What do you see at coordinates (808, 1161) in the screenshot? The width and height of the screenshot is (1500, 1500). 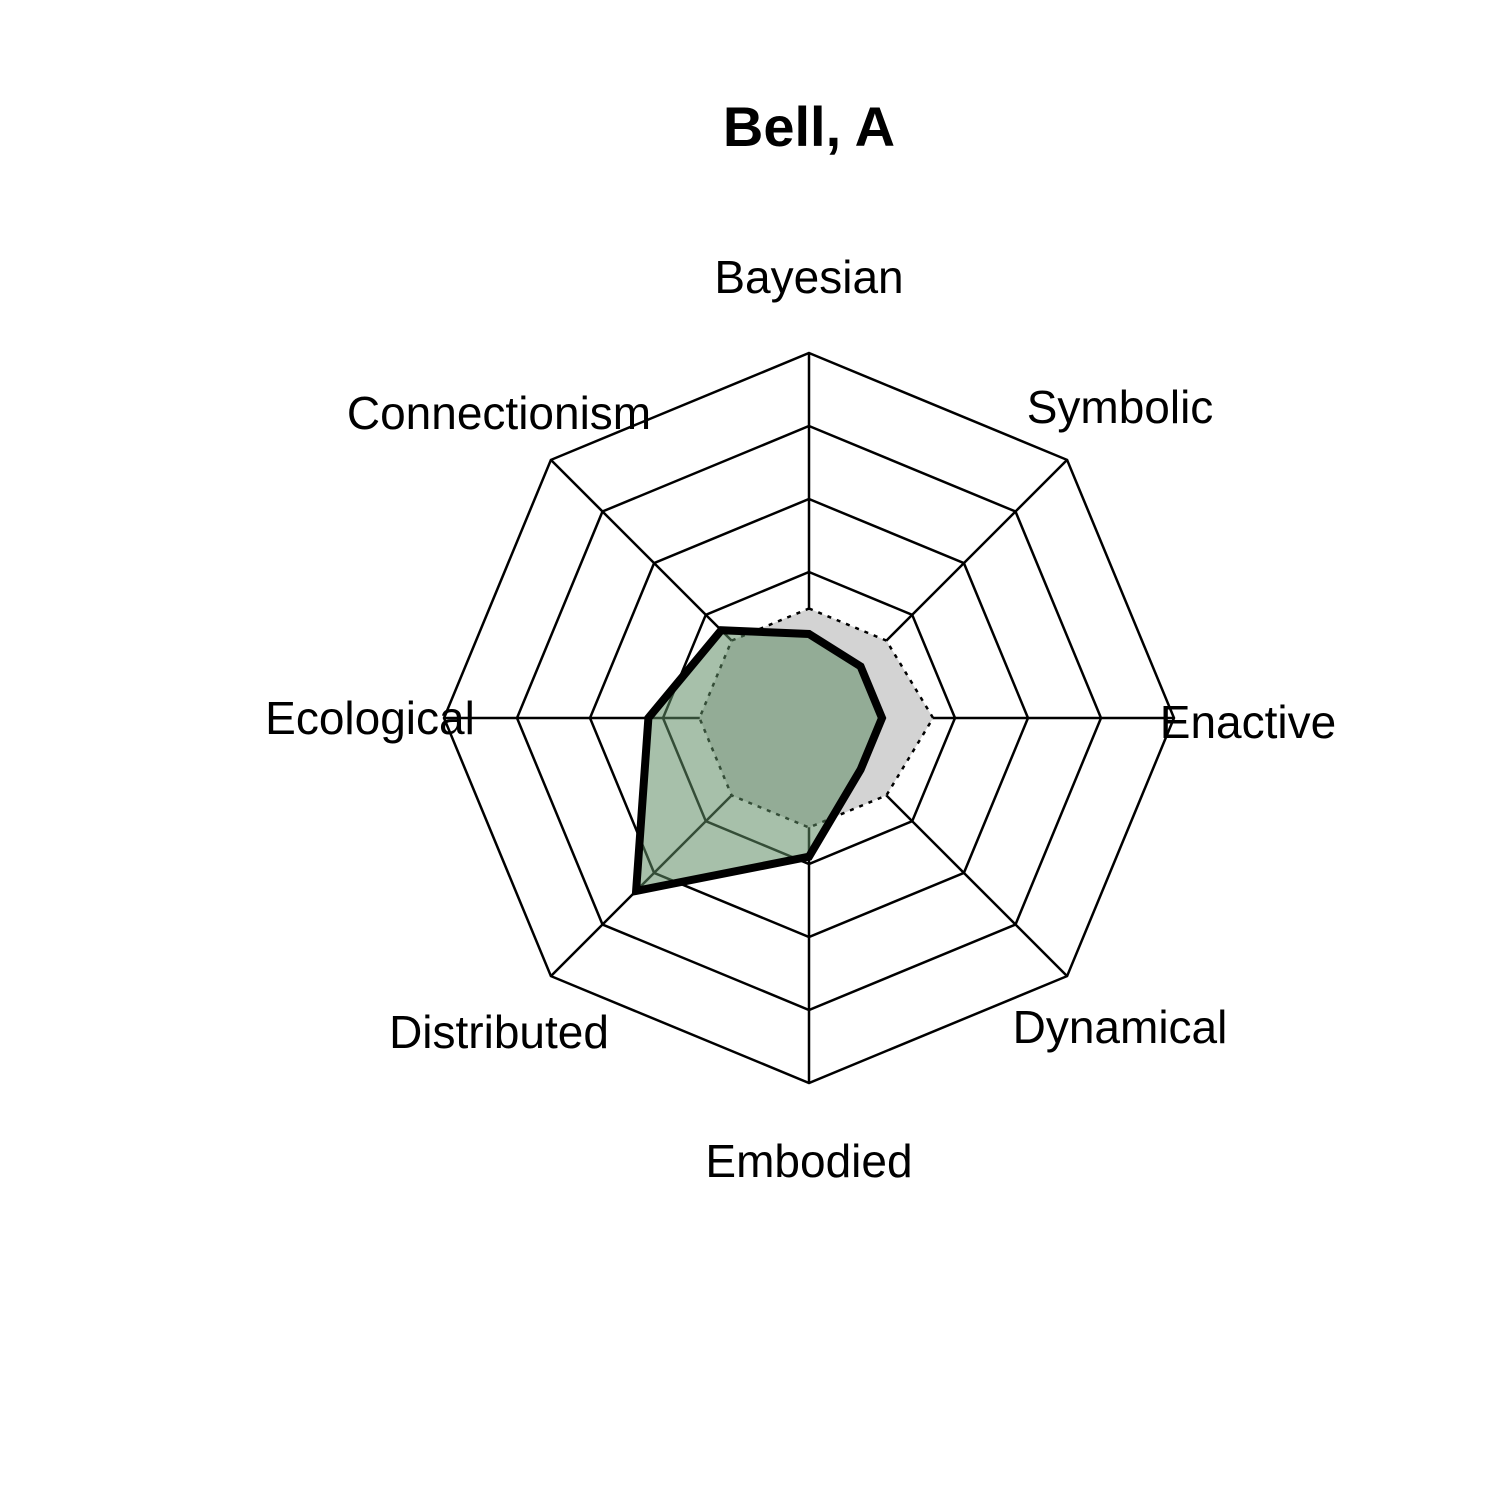 I see `axis-label-embodied: Embodied` at bounding box center [808, 1161].